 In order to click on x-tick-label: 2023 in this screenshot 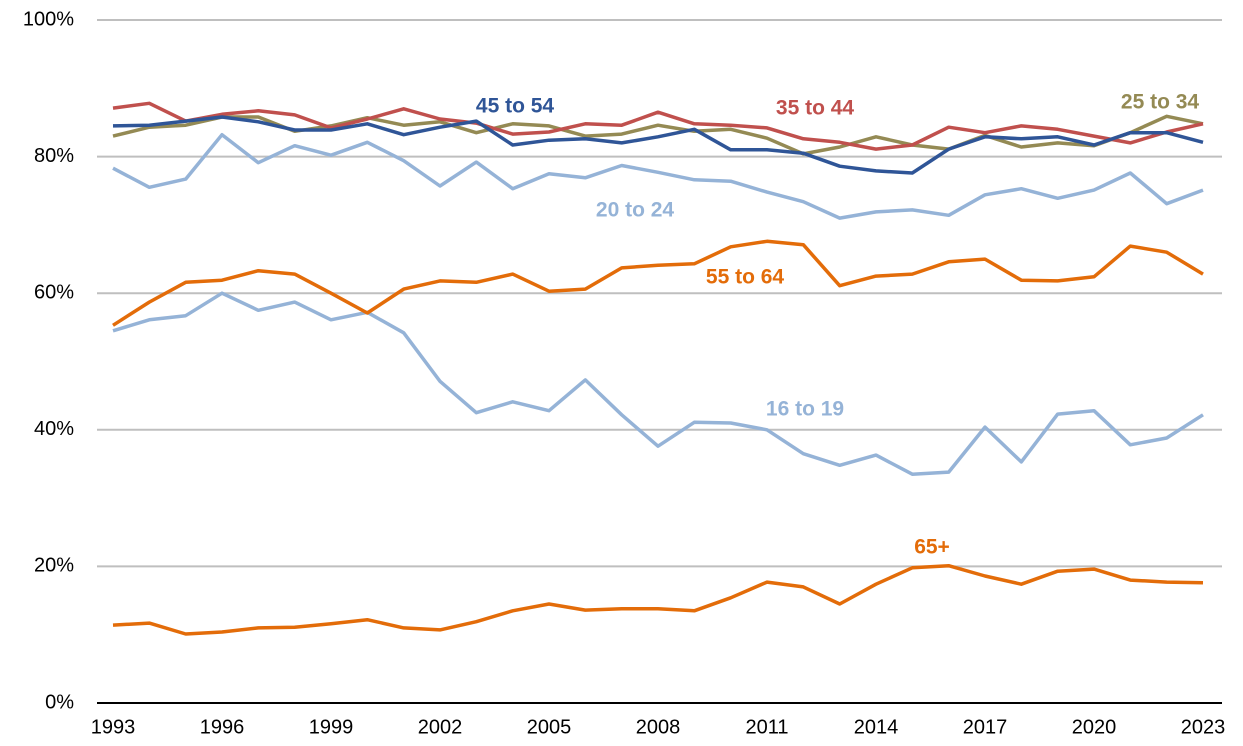, I will do `click(1203, 727)`.